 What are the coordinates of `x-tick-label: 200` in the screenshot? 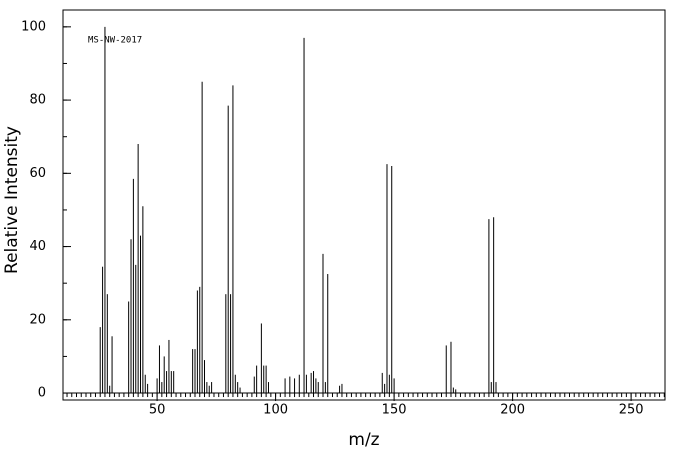 It's located at (512, 410).